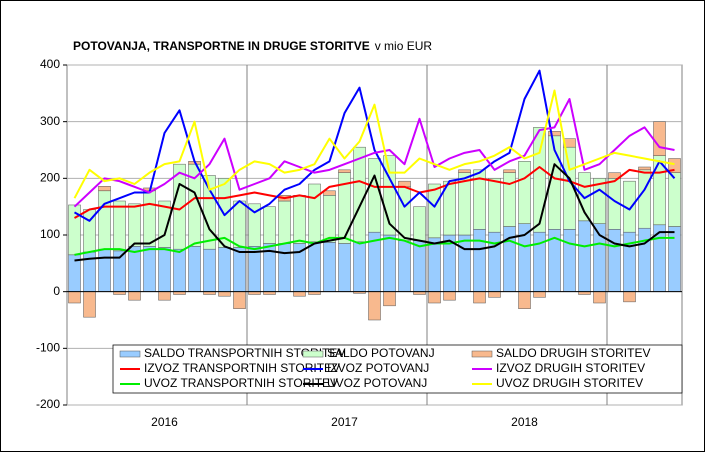  What do you see at coordinates (241, 383) in the screenshot?
I see `legend-label: UVOZ TRANSPORTNIH STORITEV` at bounding box center [241, 383].